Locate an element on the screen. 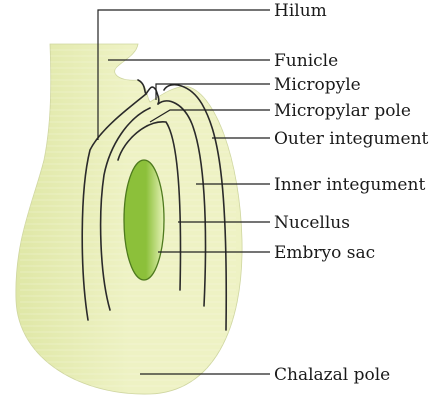  funicle-notch-curve is located at coordinates (142, 87).